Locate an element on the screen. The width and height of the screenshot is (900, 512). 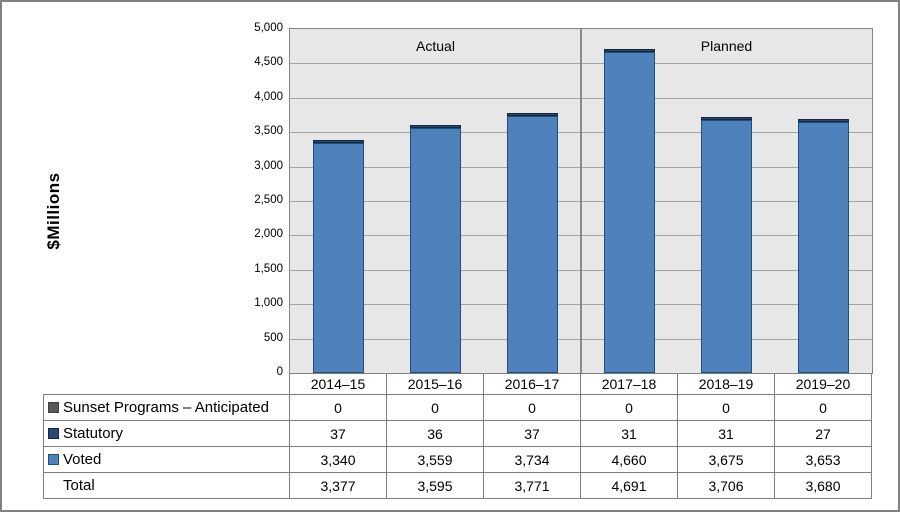
row-label-sunset: Sunset Programs – Anticipated is located at coordinates (166, 407).